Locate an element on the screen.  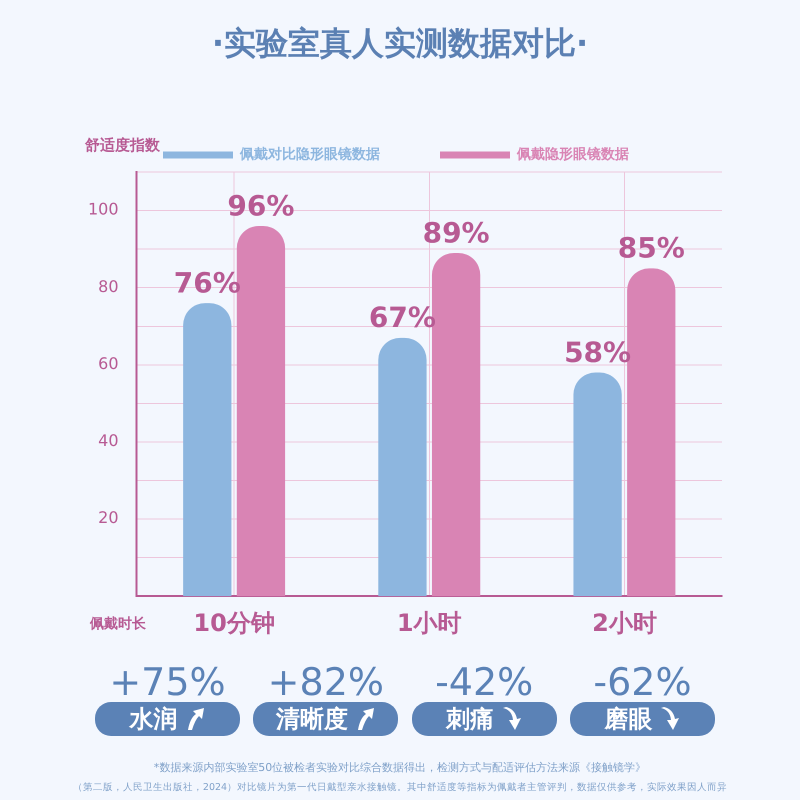
legend-label: 佩戴隐形眼镜数据 is located at coordinates (572, 154).